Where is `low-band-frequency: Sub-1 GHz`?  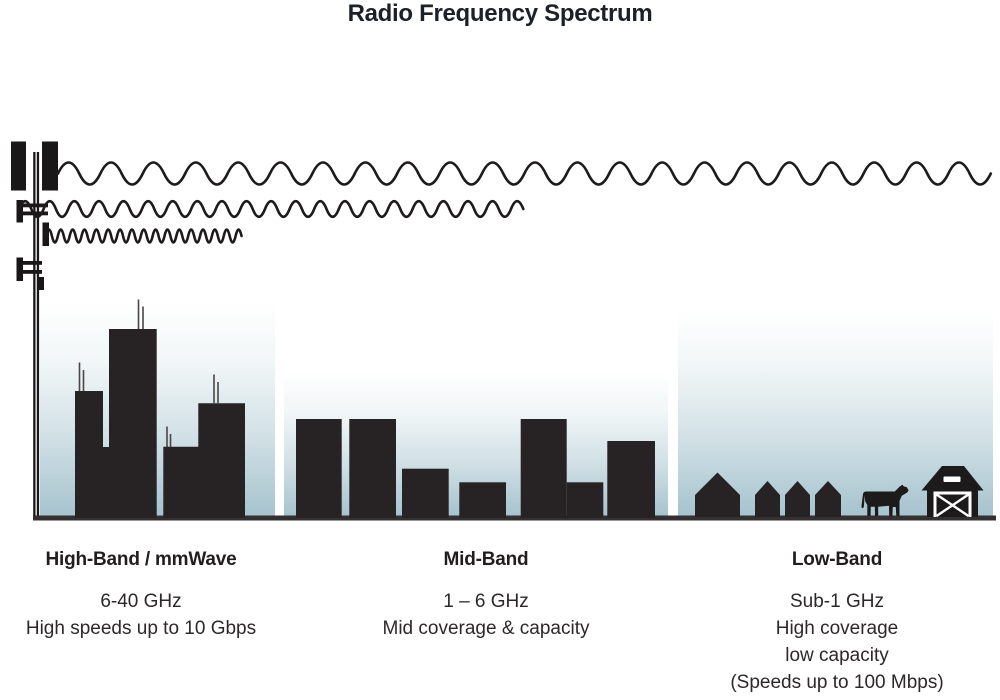
low-band-frequency: Sub-1 GHz is located at coordinates (837, 601).